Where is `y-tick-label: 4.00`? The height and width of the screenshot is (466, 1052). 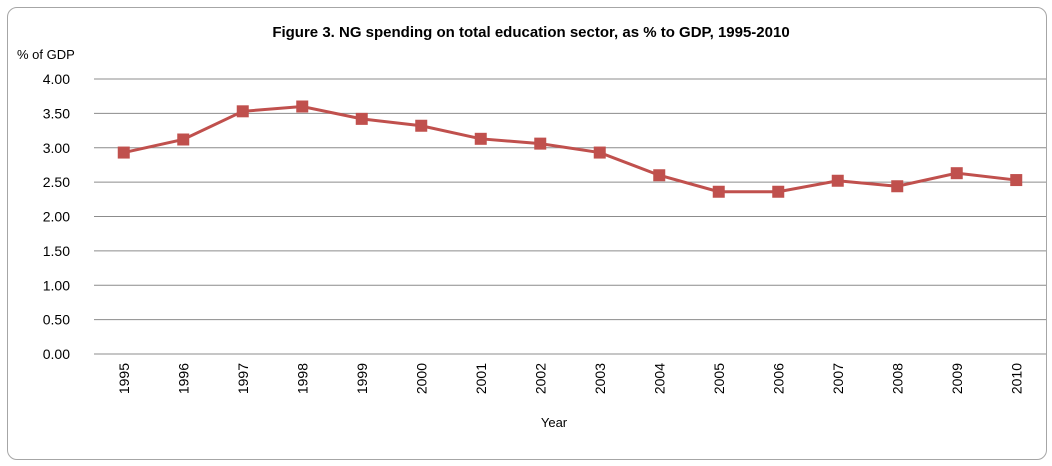 y-tick-label: 4.00 is located at coordinates (56, 79).